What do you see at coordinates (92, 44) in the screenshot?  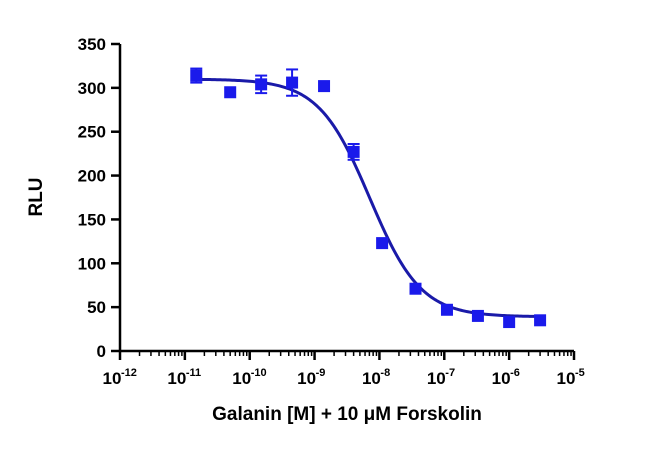 I see `y-tick-label: 350` at bounding box center [92, 44].